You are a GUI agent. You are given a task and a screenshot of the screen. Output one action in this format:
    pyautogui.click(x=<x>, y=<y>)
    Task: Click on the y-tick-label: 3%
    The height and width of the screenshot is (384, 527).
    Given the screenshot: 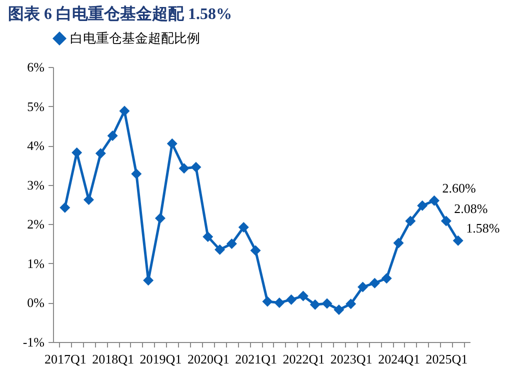 What is the action you would take?
    pyautogui.click(x=36, y=184)
    